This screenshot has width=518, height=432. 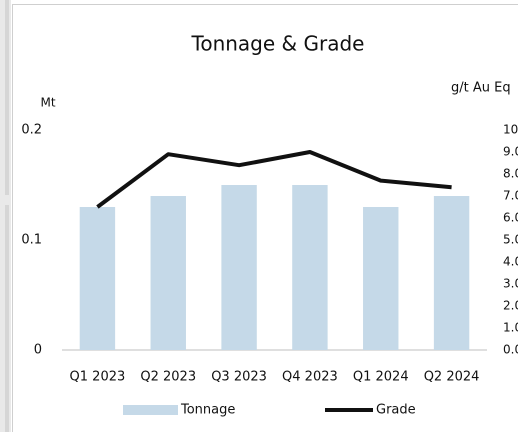 What do you see at coordinates (274, 179) in the screenshot?
I see `line` at bounding box center [274, 179].